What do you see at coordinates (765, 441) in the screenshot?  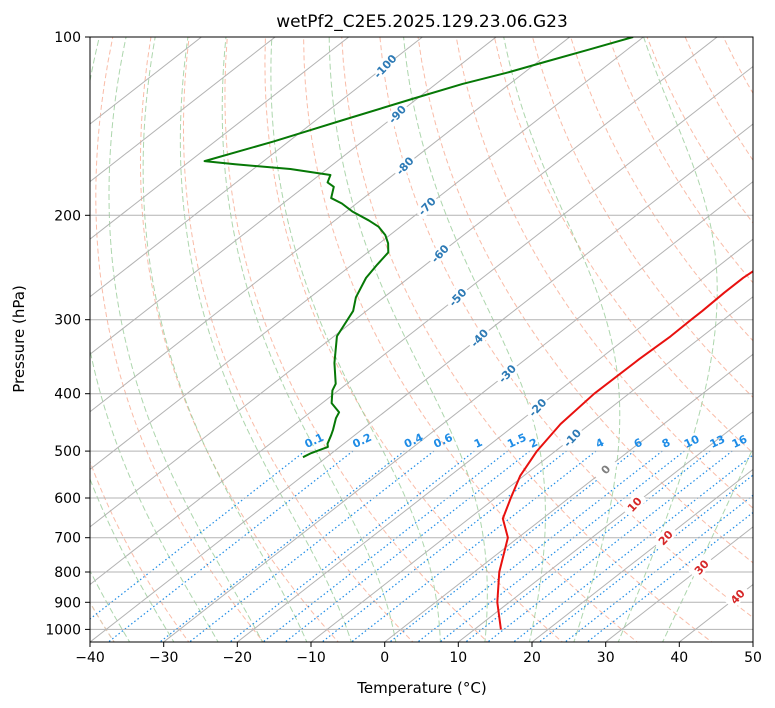 I see `mixing-ratio-label: 20` at bounding box center [765, 441].